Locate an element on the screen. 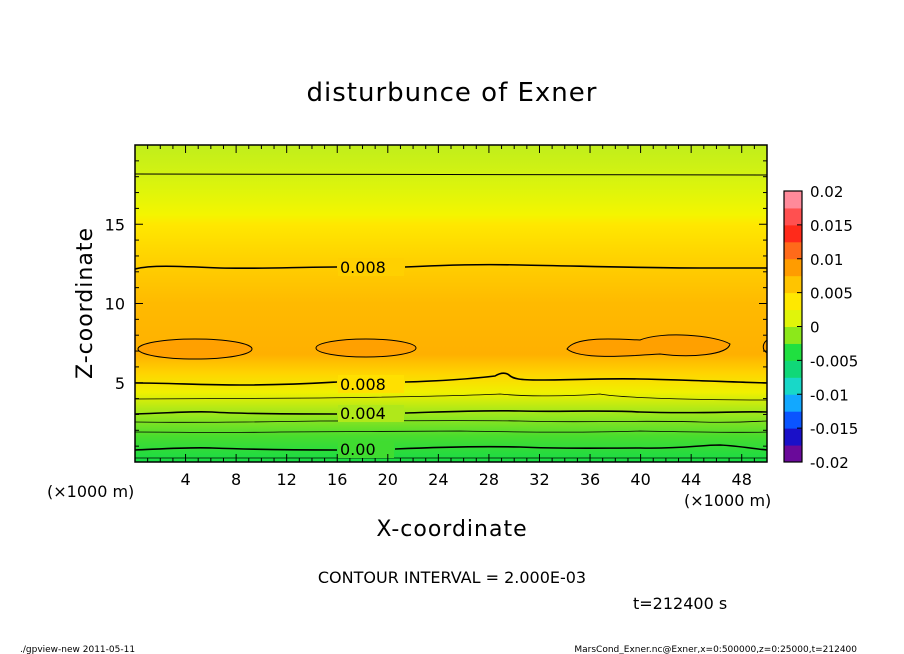 The width and height of the screenshot is (904, 654). colorbar is located at coordinates (793, 326).